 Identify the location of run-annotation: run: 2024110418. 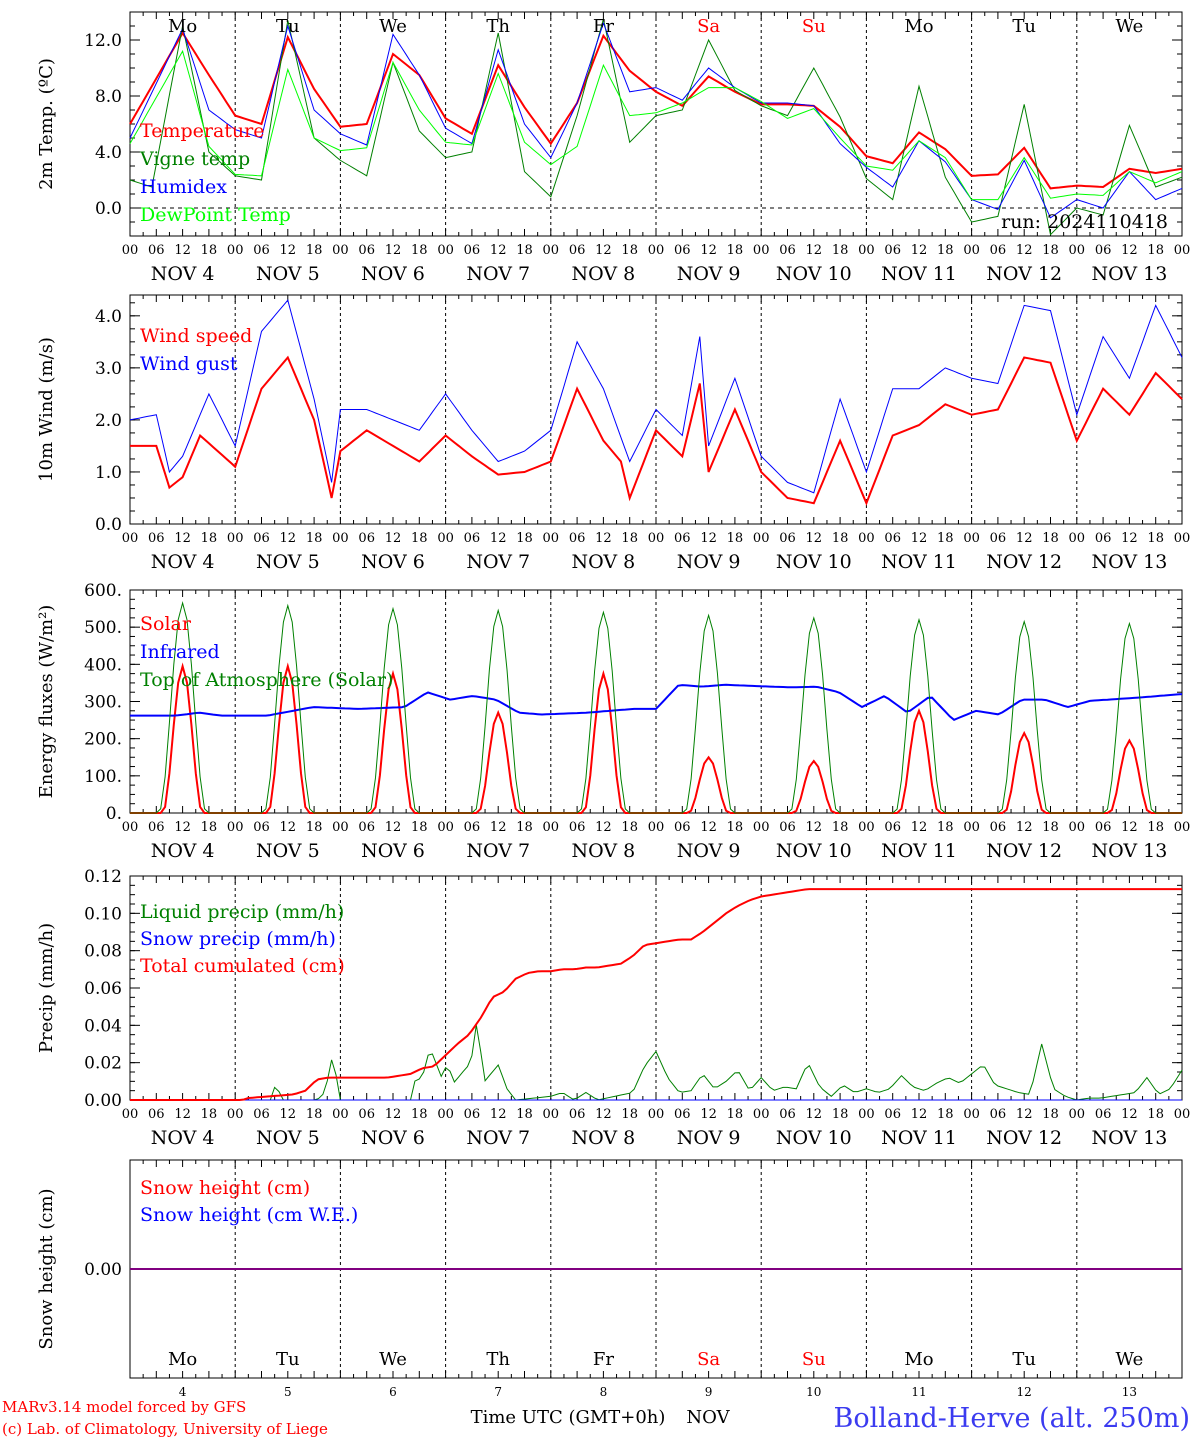
(1084, 222).